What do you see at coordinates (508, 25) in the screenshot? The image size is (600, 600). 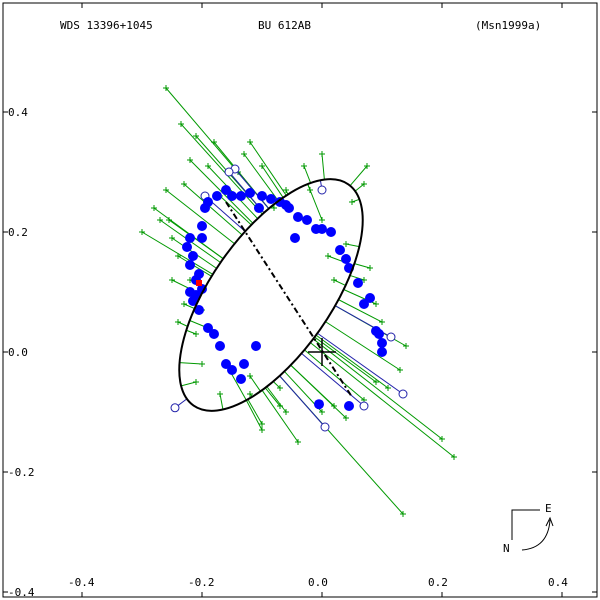 I see `header-reference: (Msn1999a)` at bounding box center [508, 25].